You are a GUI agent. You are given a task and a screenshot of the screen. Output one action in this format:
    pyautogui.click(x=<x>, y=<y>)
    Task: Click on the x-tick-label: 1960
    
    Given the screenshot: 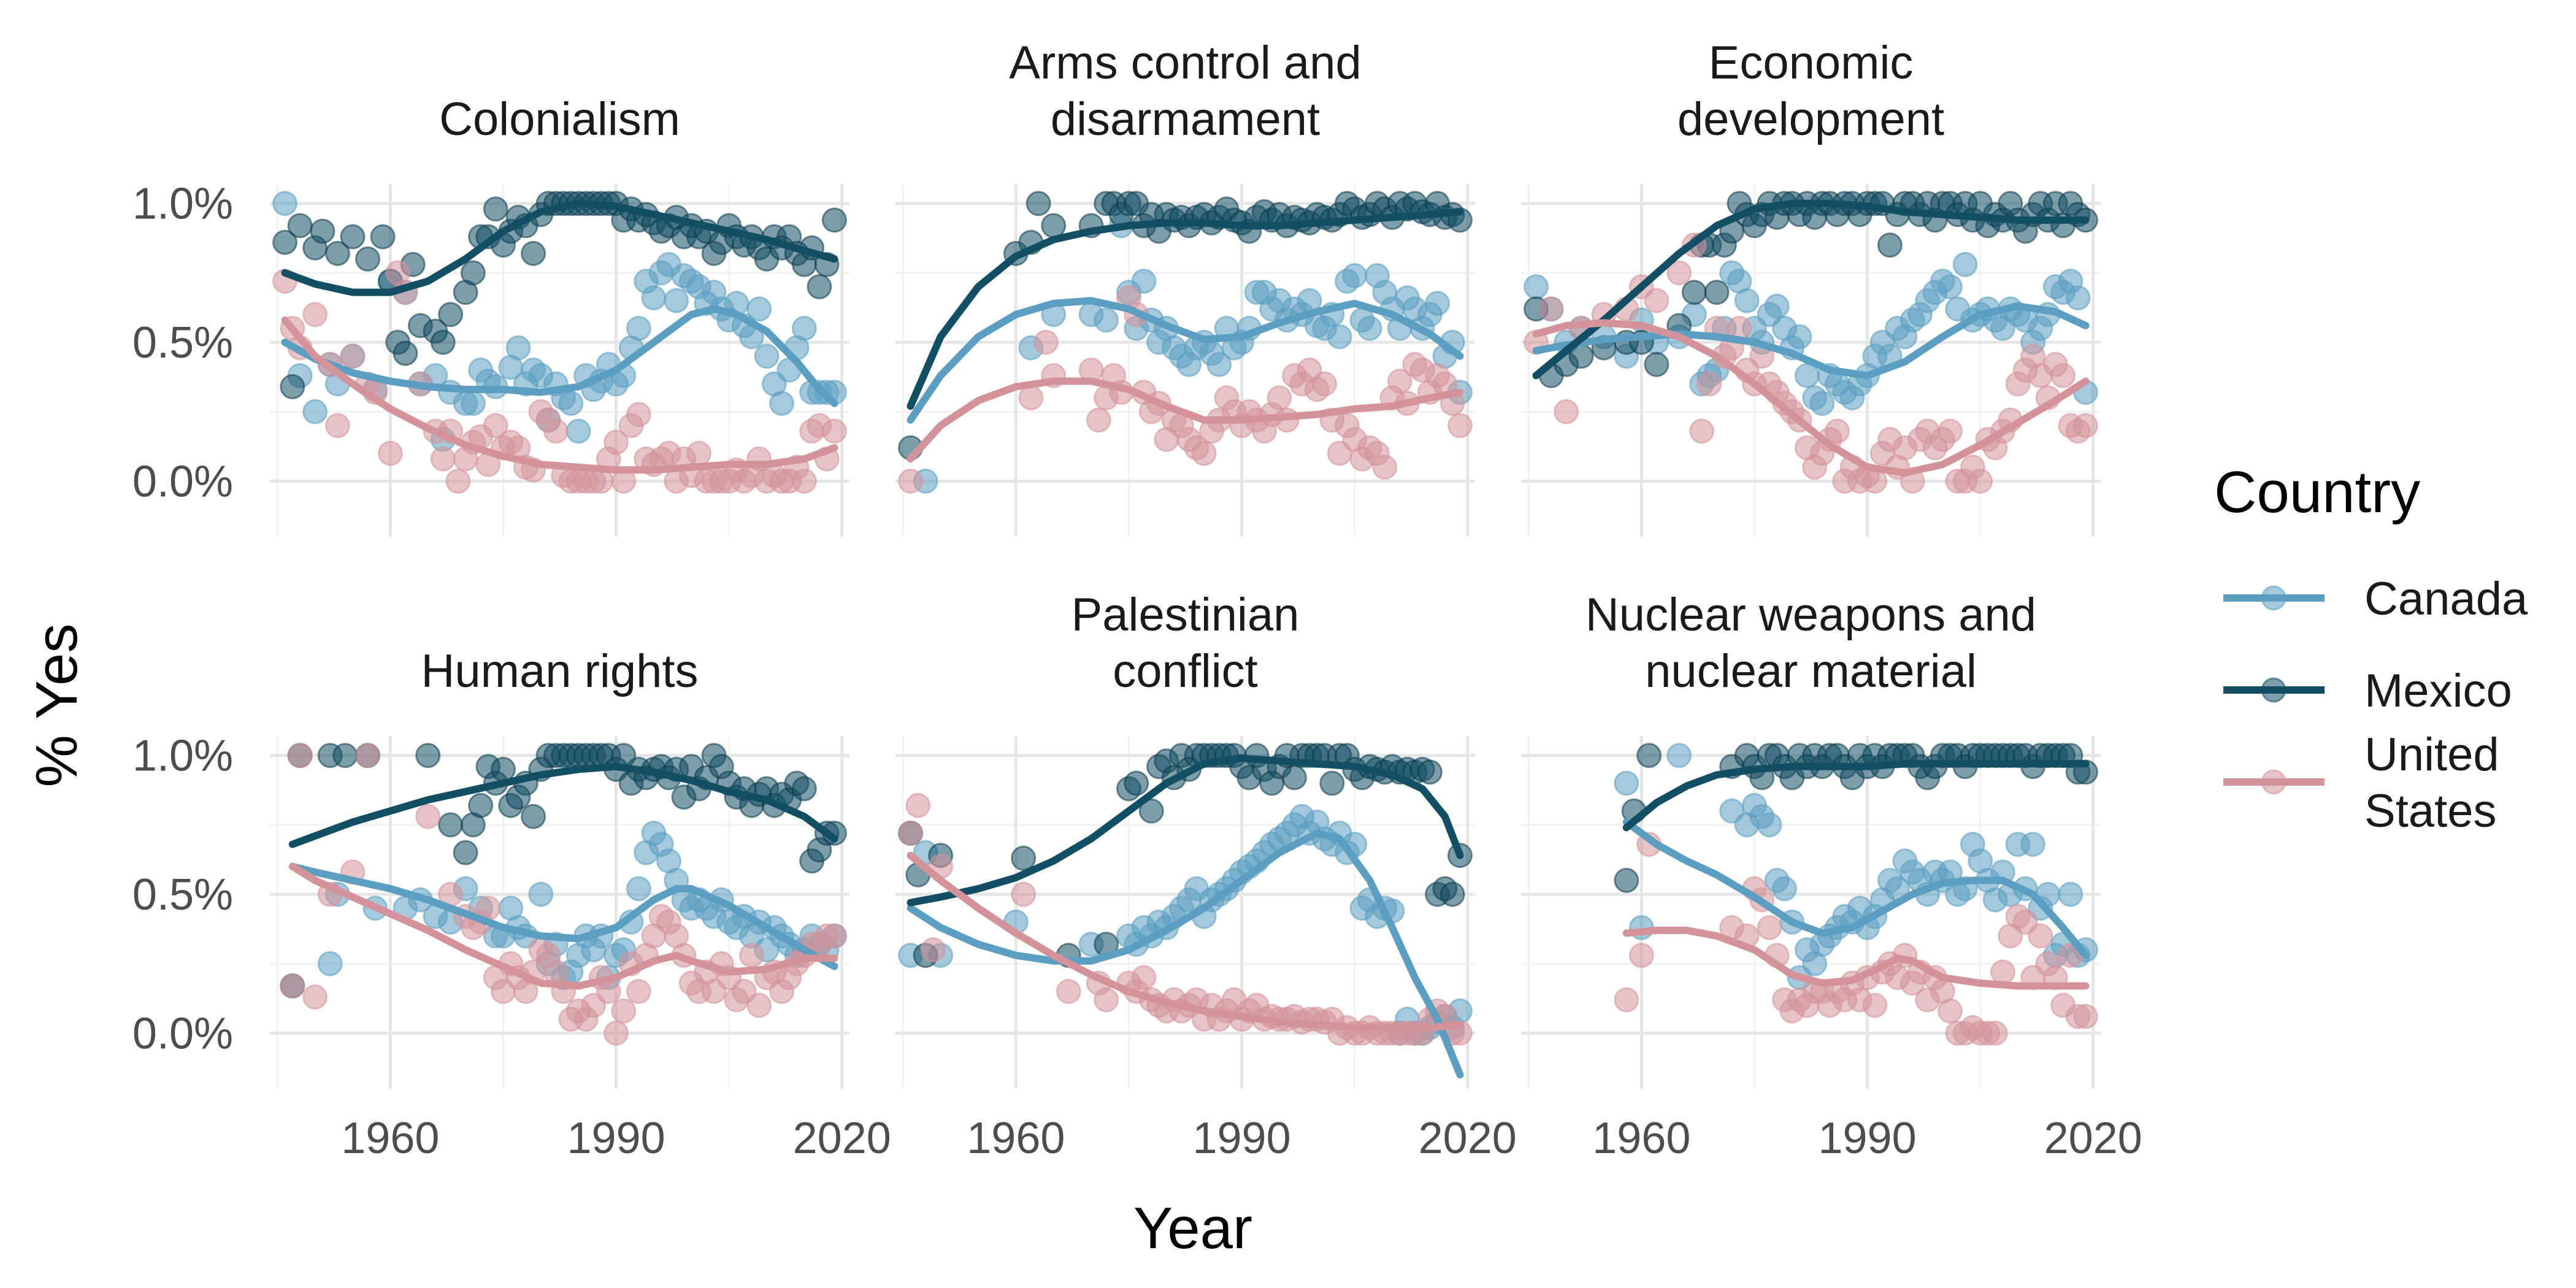 What is the action you would take?
    pyautogui.click(x=1016, y=1138)
    